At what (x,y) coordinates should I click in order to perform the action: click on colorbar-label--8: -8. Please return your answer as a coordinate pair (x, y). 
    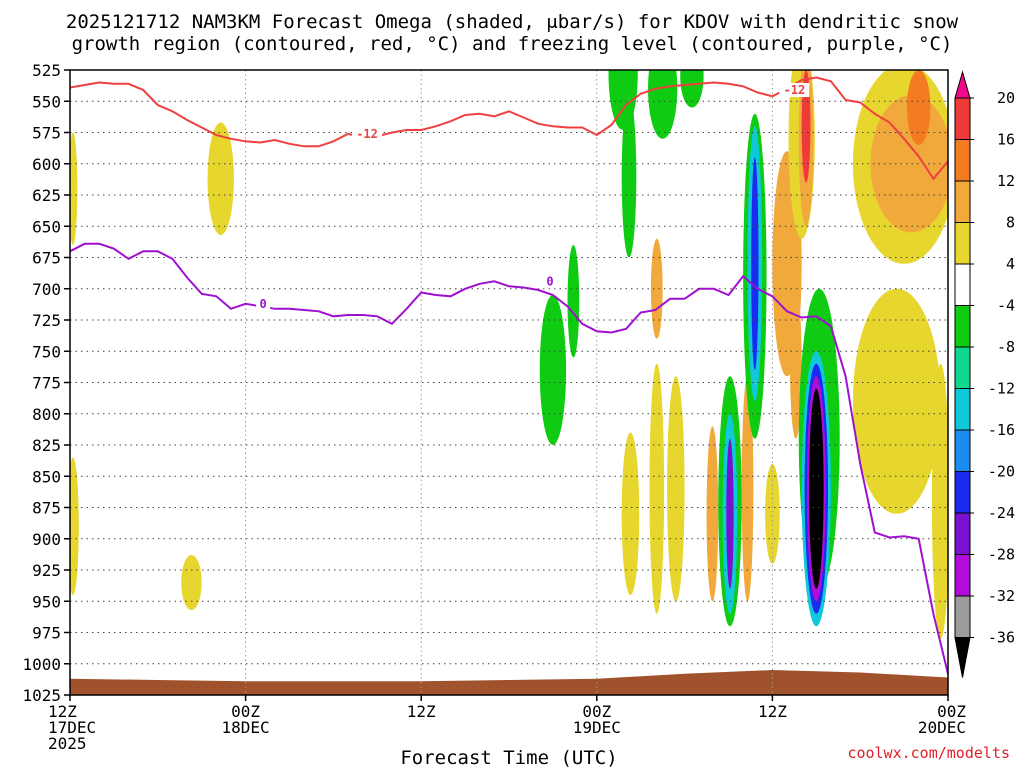
    Looking at the image, I should click on (1006, 347).